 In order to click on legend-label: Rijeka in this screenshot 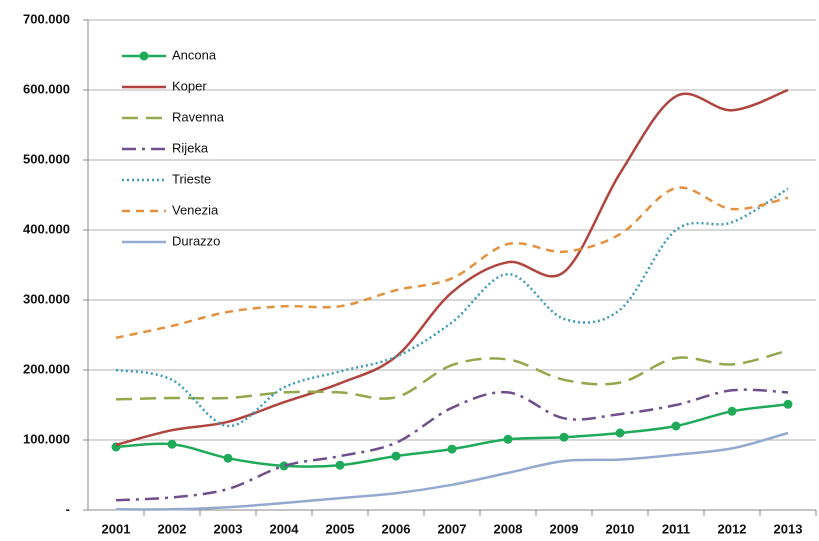, I will do `click(190, 147)`.